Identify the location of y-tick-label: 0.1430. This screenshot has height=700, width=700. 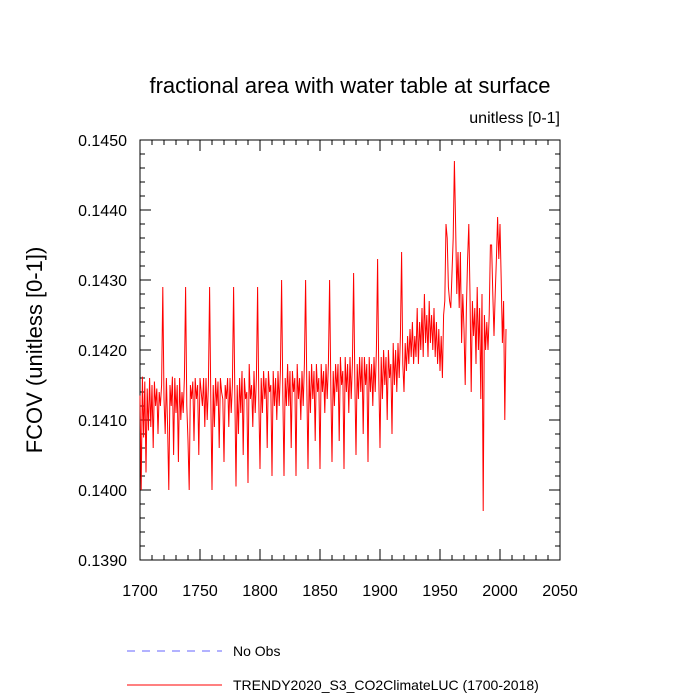
(102, 281).